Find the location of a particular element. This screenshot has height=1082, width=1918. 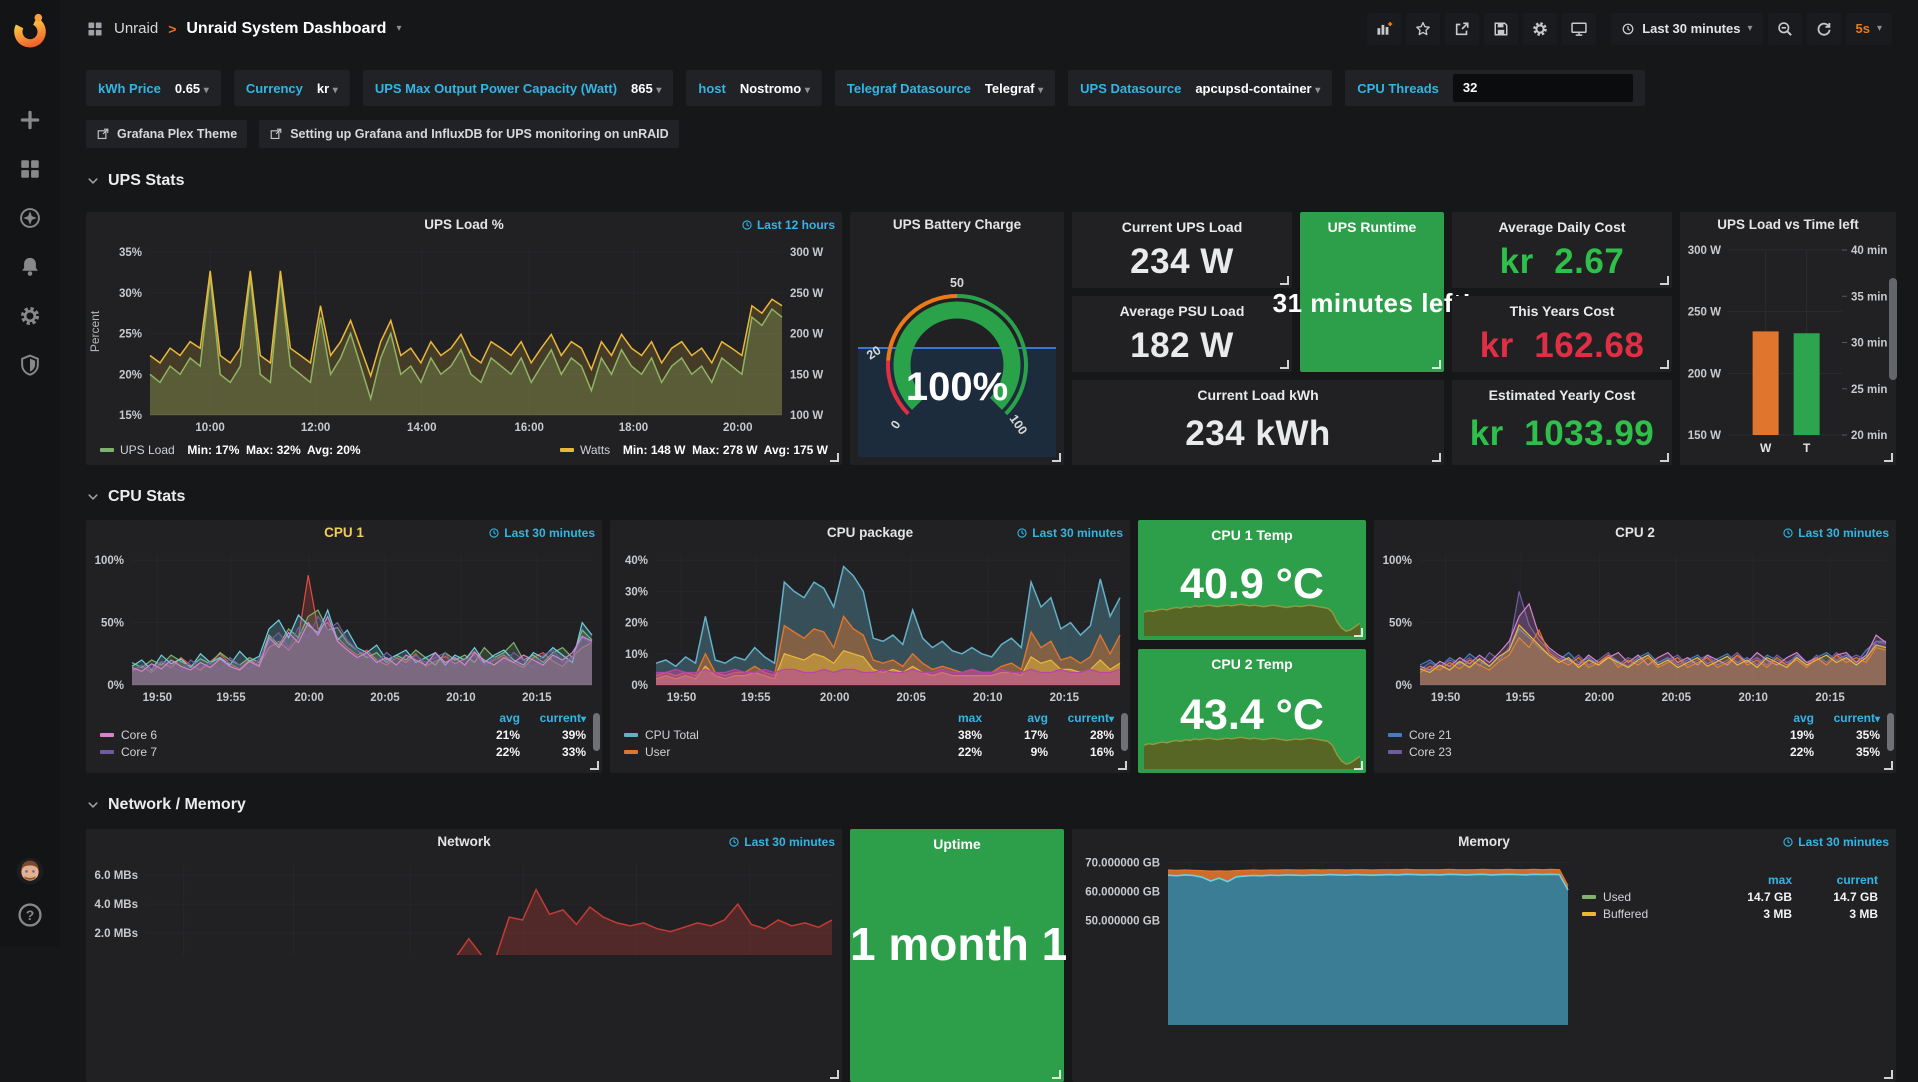

panel-title: Memory is located at coordinates (1484, 841).